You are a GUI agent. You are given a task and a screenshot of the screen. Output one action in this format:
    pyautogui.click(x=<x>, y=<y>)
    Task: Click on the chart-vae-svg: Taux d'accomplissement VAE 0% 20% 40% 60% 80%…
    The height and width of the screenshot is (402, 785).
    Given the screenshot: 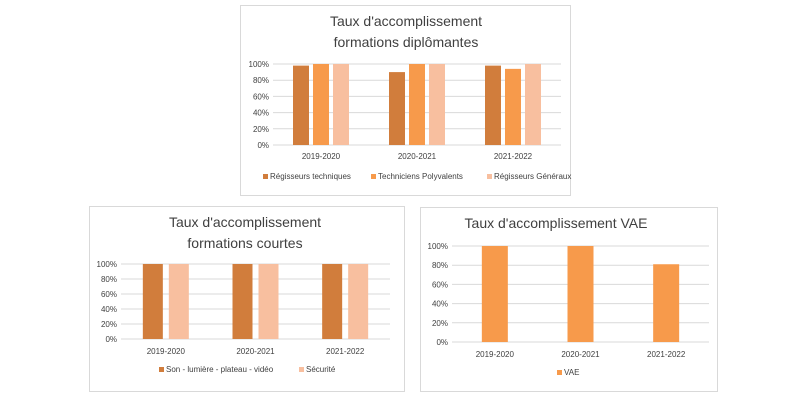 What is the action you would take?
    pyautogui.click(x=568, y=296)
    